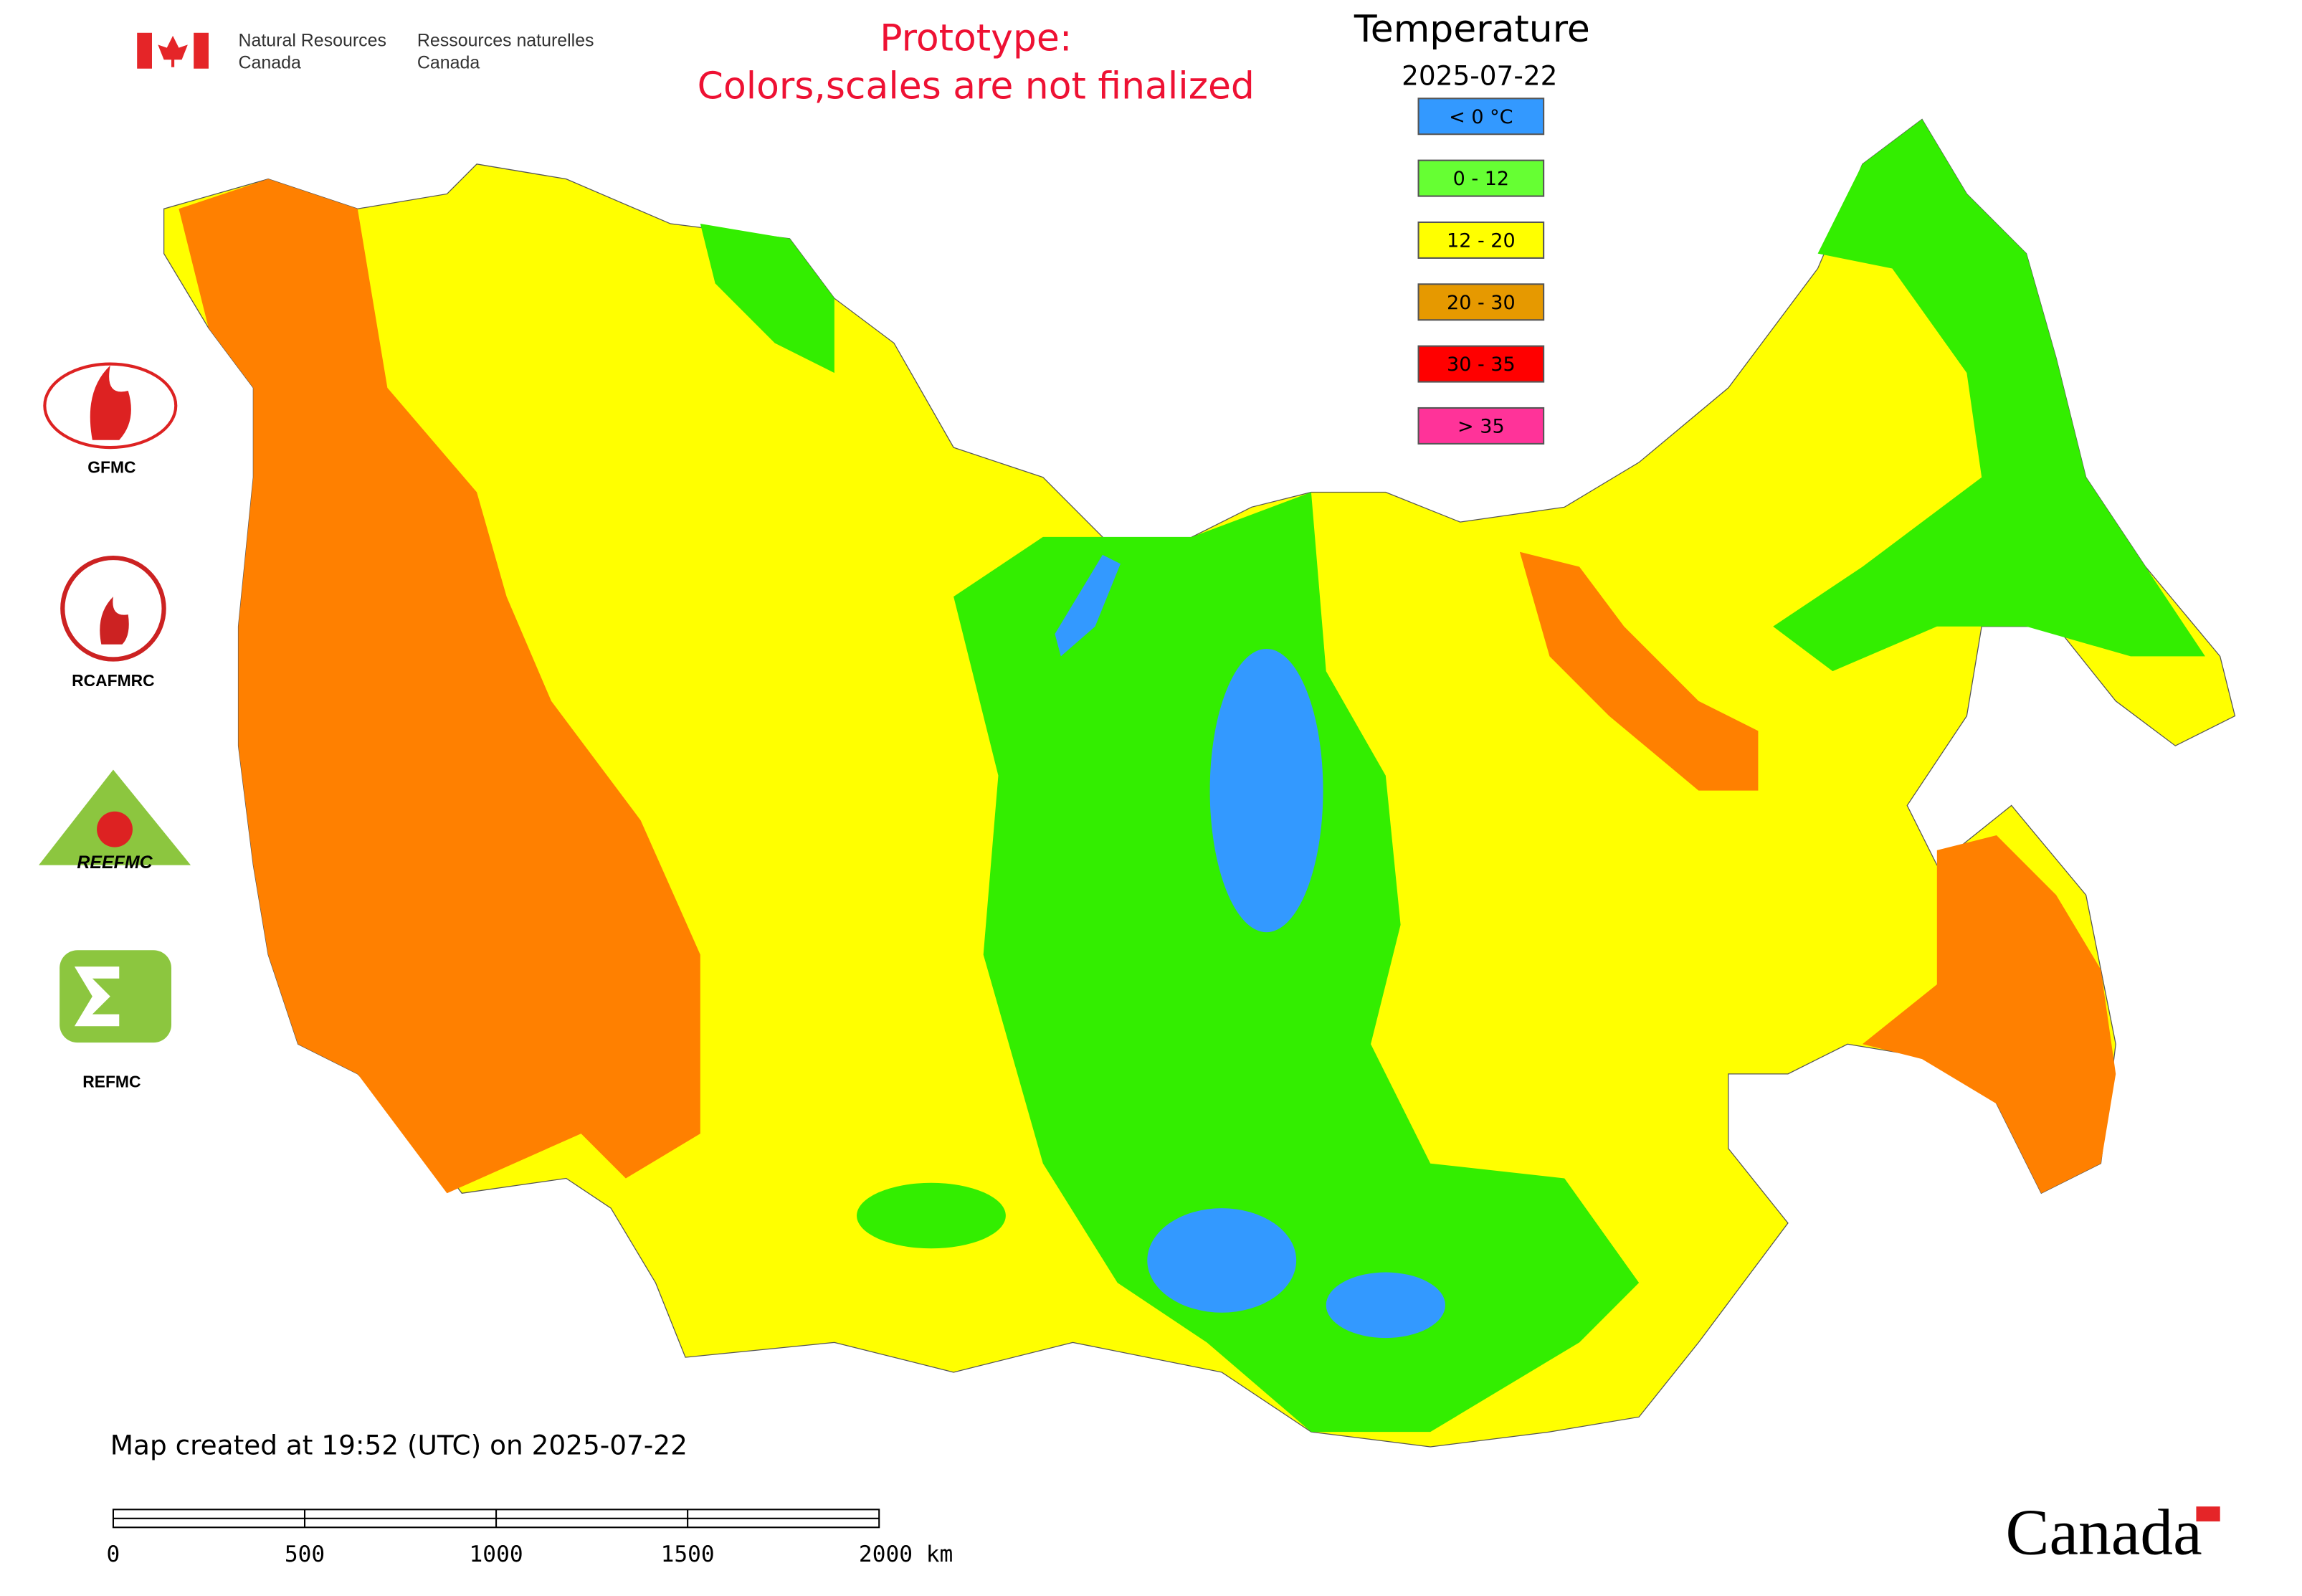 The image size is (2302, 1596). I want to click on agency-en: Canada, so click(270, 63).